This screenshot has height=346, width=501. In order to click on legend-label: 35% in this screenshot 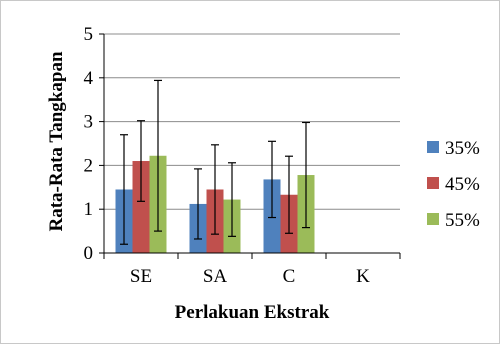, I will do `click(462, 148)`.